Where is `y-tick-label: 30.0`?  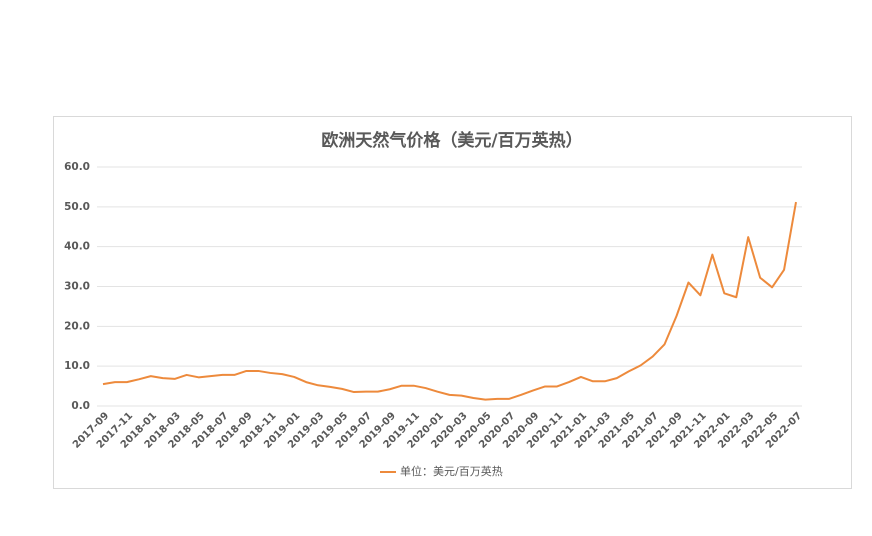
y-tick-label: 30.0 is located at coordinates (77, 287).